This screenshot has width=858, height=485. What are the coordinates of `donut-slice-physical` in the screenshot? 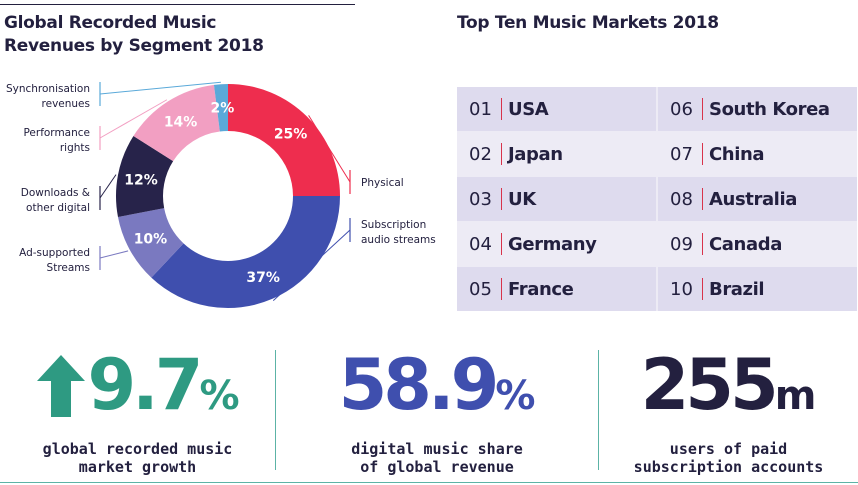 It's located at (284, 140).